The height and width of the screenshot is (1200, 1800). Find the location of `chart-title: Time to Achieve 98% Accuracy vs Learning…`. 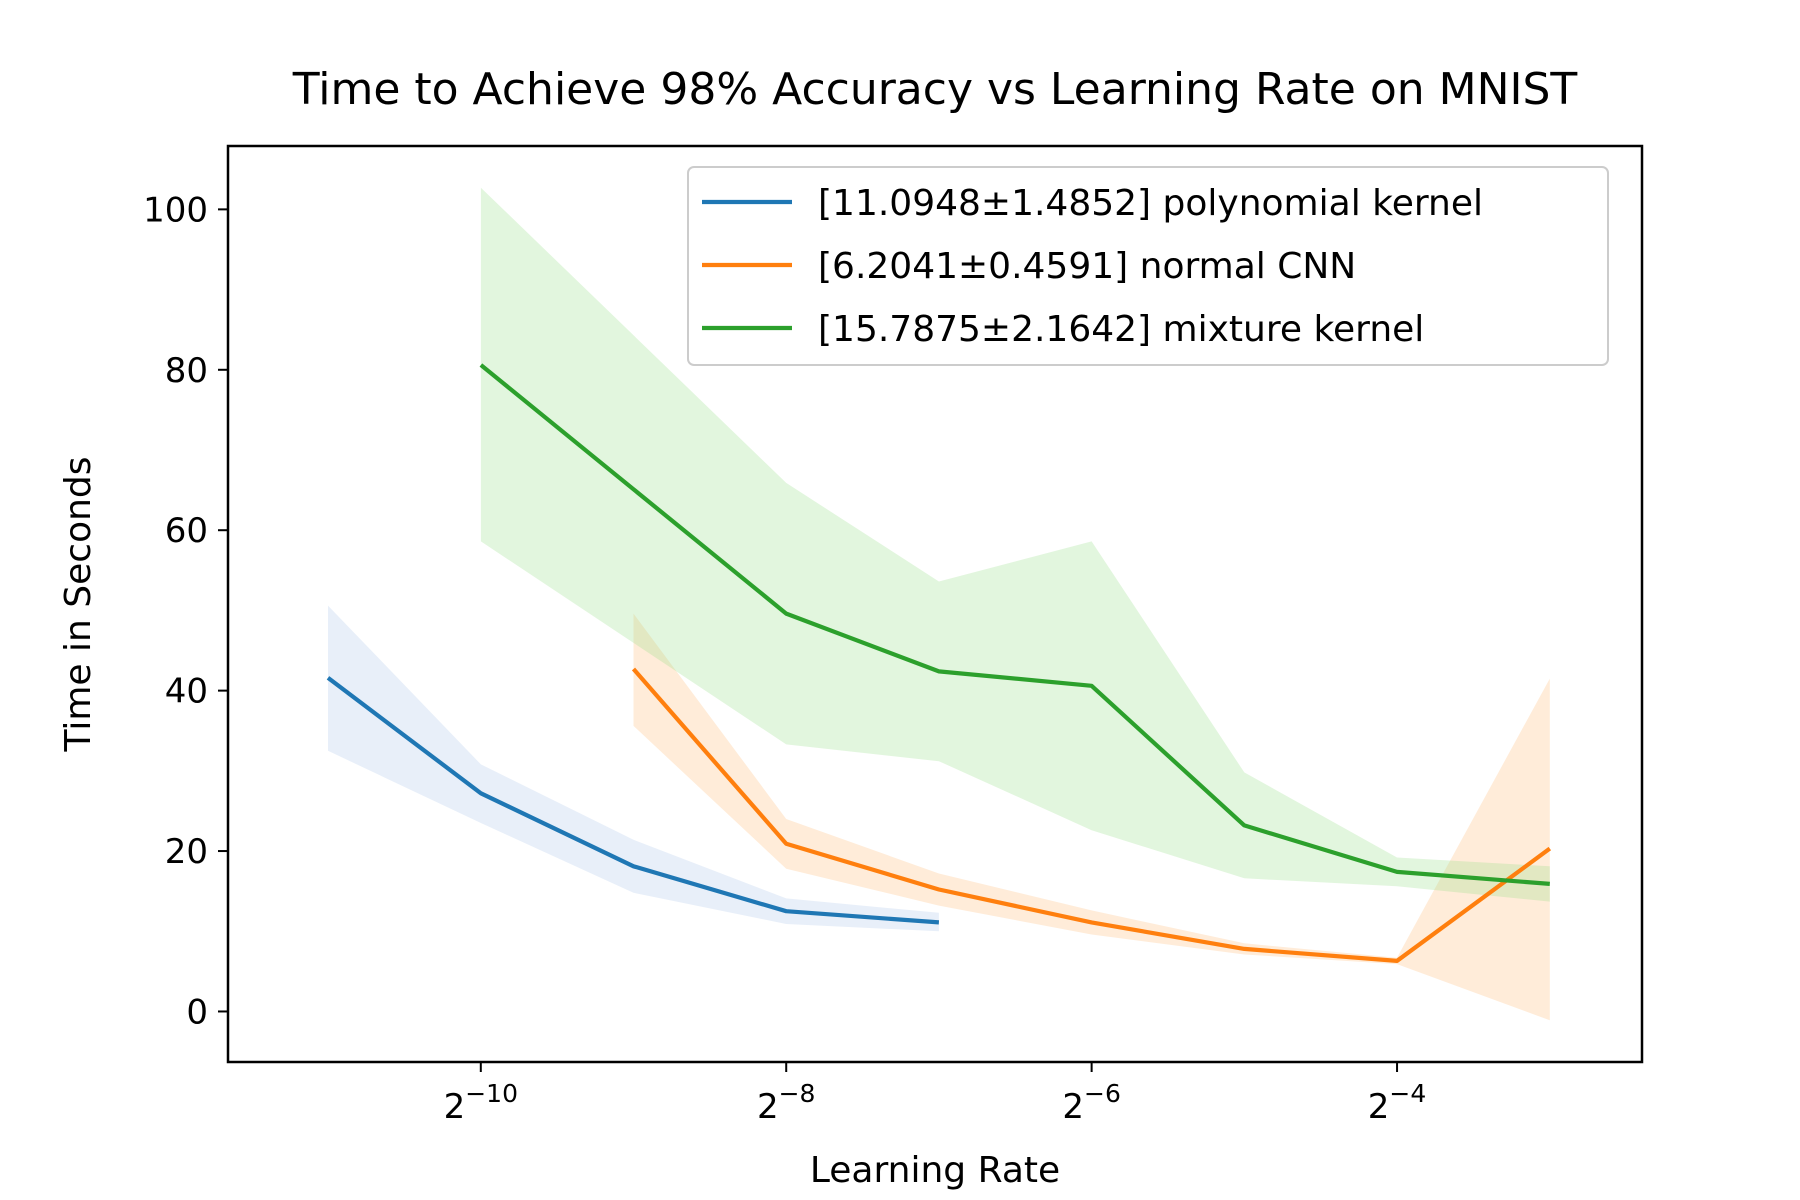

chart-title: Time to Achieve 98% Accuracy vs Learning… is located at coordinates (935, 89).